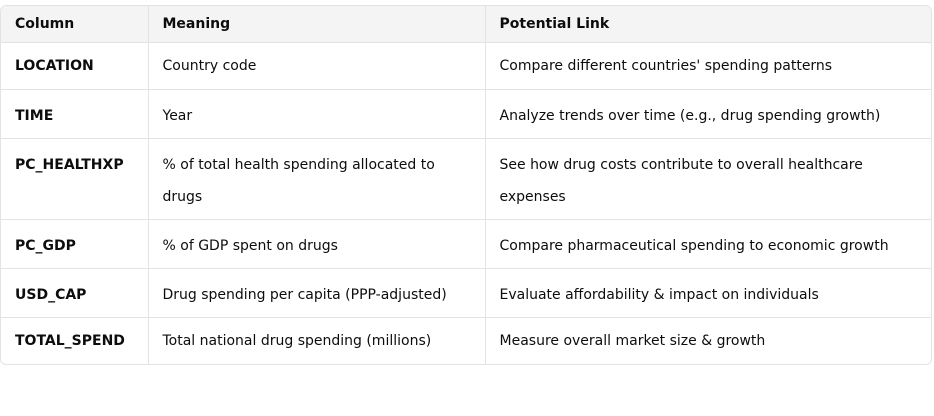  Describe the element at coordinates (632, 341) in the screenshot. I see `table-cell: Measure overall market size & growth` at that location.